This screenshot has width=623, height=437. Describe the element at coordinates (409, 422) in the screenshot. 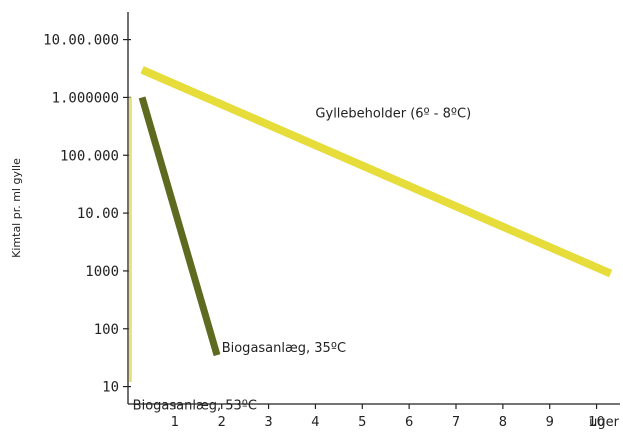

I see `x-tick-label: 6` at that location.